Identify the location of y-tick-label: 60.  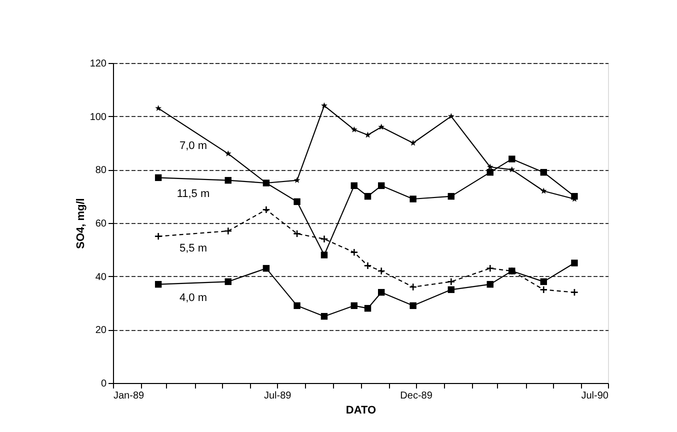
(101, 224).